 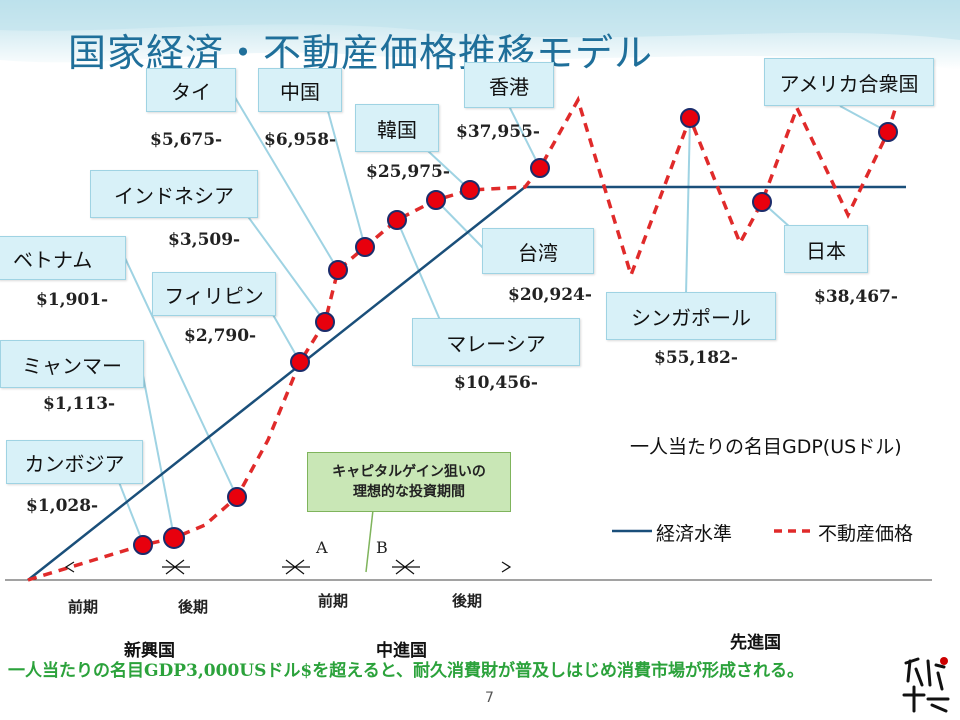 What do you see at coordinates (69, 567) in the screenshot?
I see `arrow-left-icon` at bounding box center [69, 567].